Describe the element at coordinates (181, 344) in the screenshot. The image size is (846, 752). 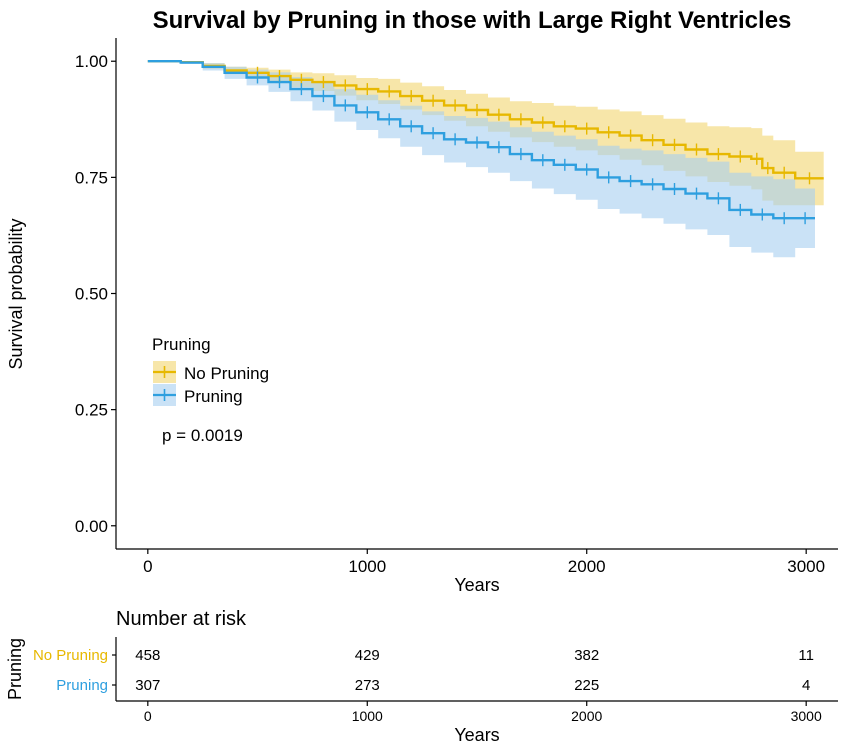
I see `legend-title: Pruning` at that location.